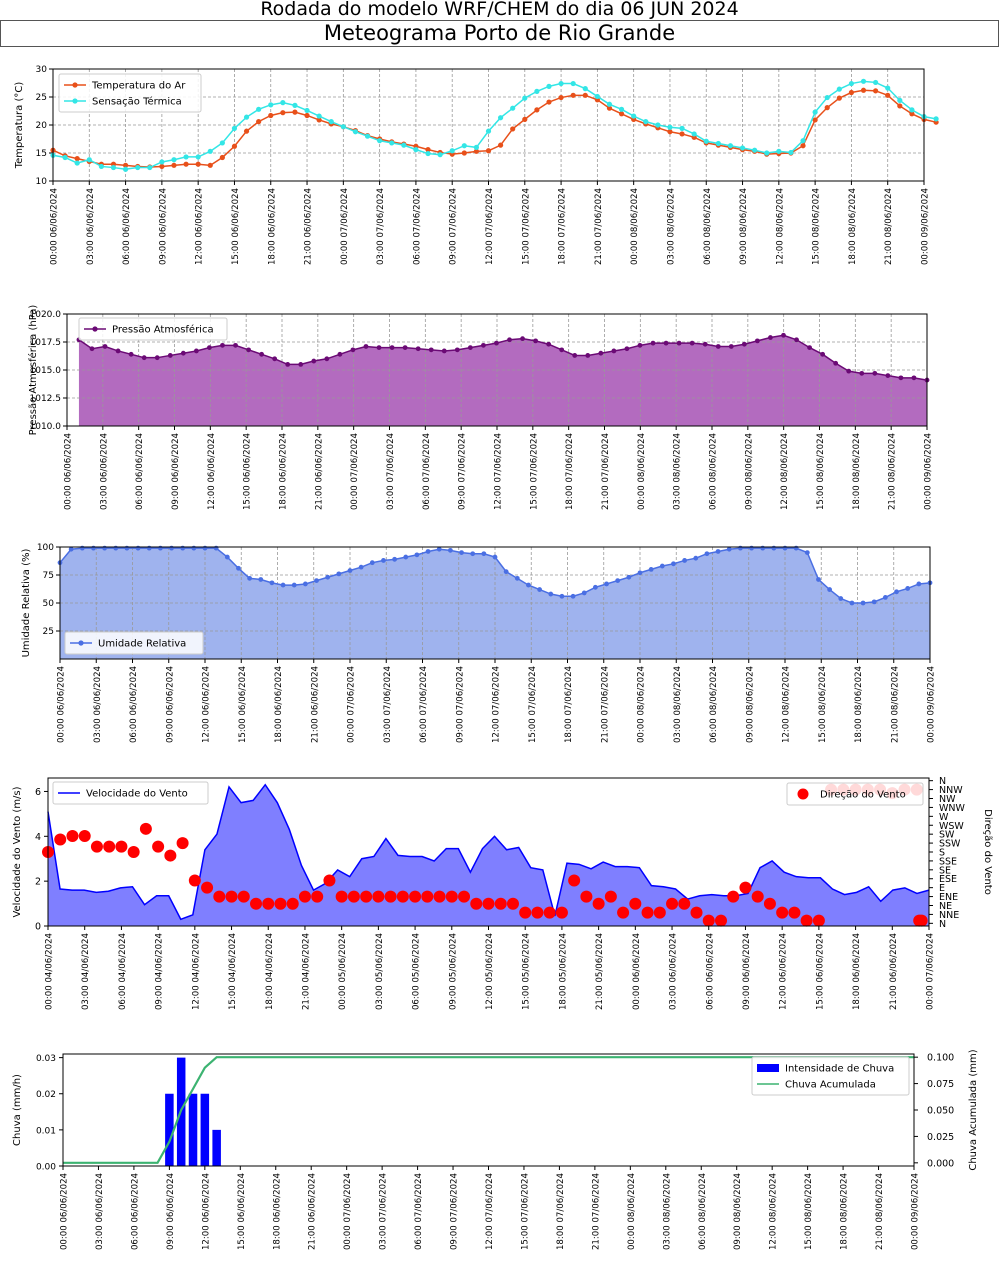  What do you see at coordinates (600, 971) in the screenshot?
I see `wind-xtick-label: 21:00 05/06/2024` at bounding box center [600, 971].